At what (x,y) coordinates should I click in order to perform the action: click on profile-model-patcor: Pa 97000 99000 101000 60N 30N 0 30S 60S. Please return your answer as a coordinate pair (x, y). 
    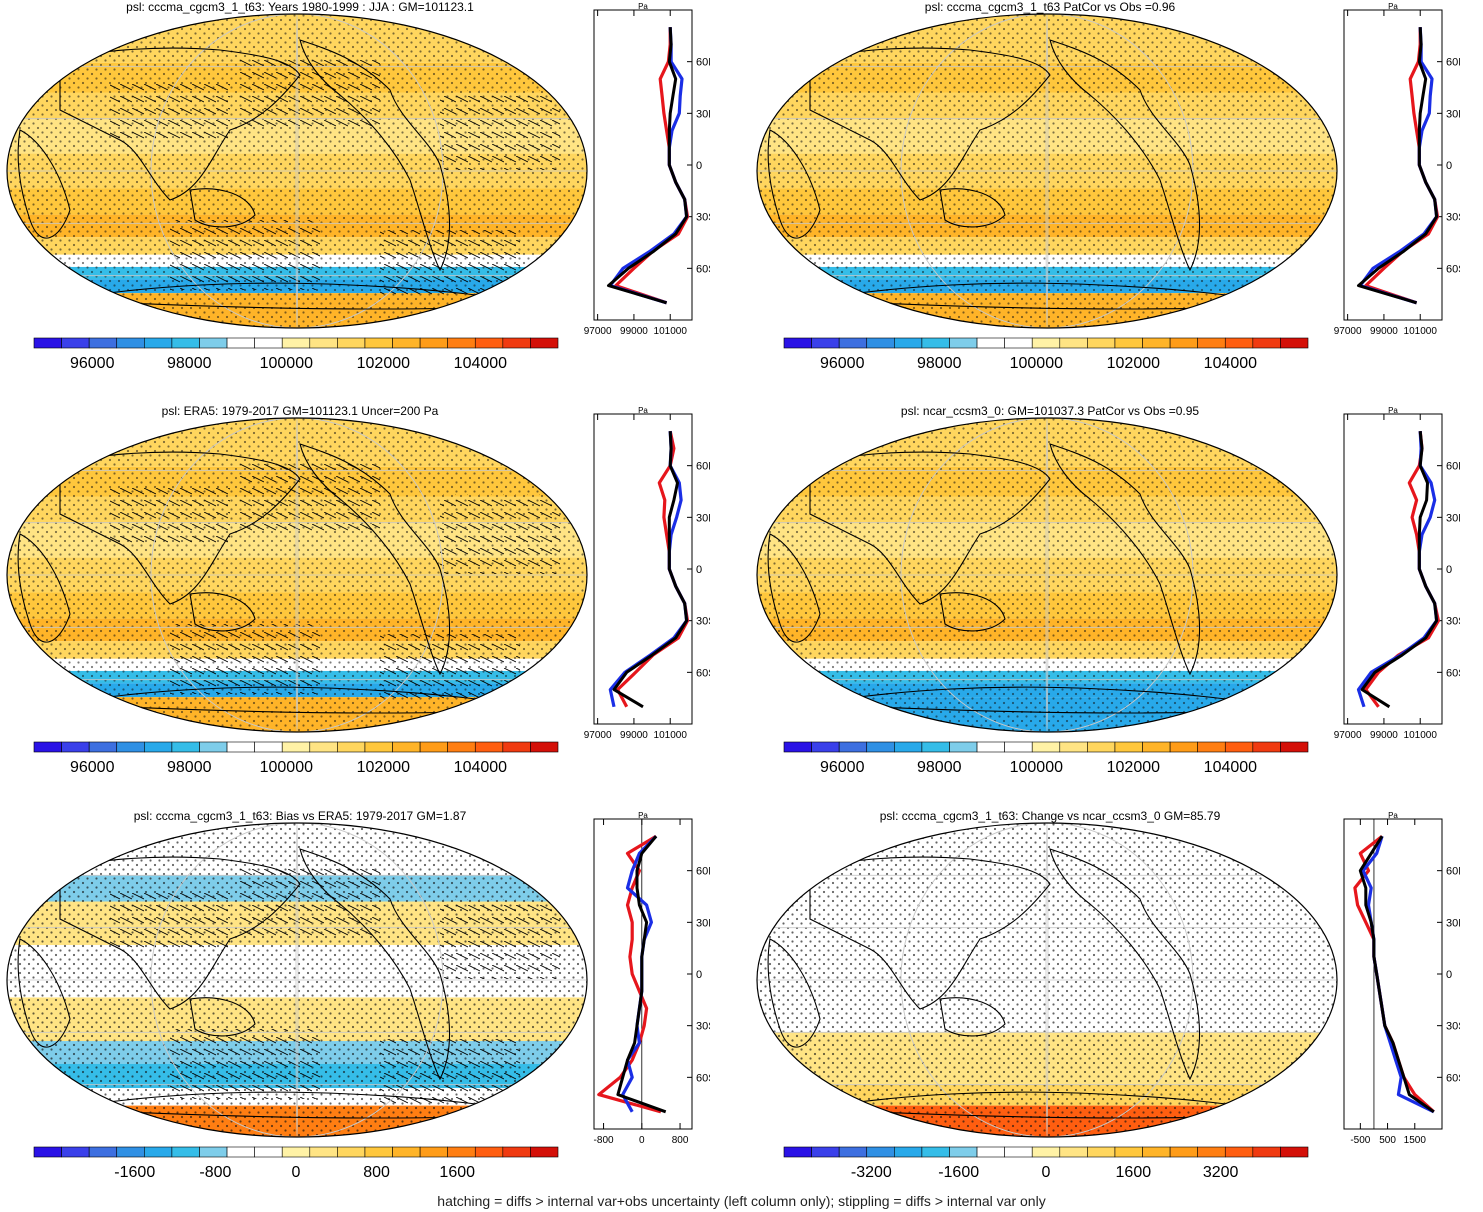
    Looking at the image, I should click on (1397, 169).